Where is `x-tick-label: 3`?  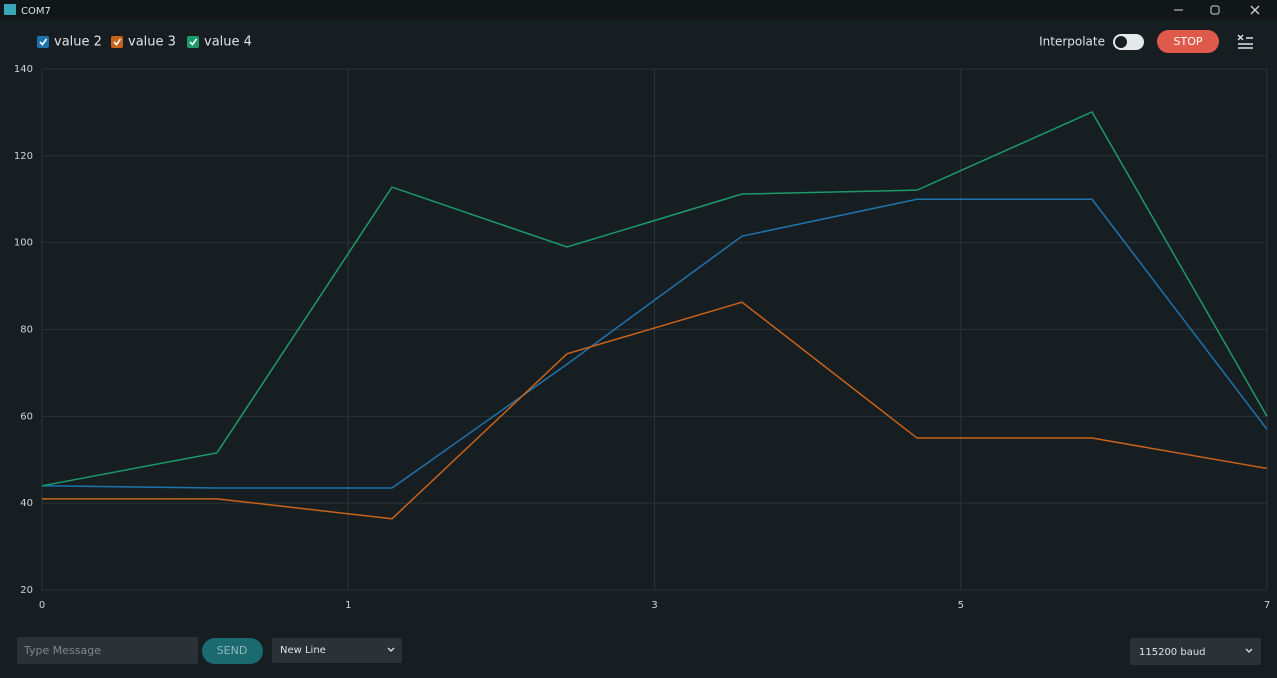 x-tick-label: 3 is located at coordinates (654, 605).